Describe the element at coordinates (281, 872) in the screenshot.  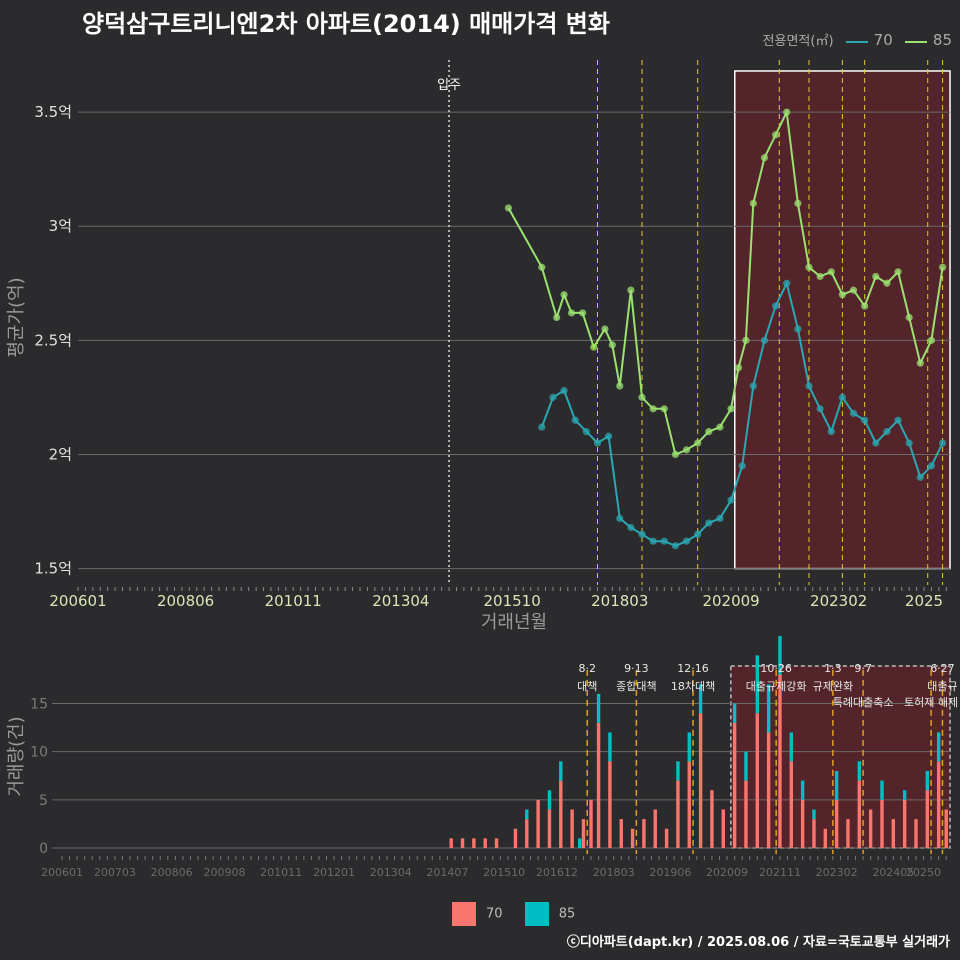
I see `bar-x-tick-label: 201011` at that location.